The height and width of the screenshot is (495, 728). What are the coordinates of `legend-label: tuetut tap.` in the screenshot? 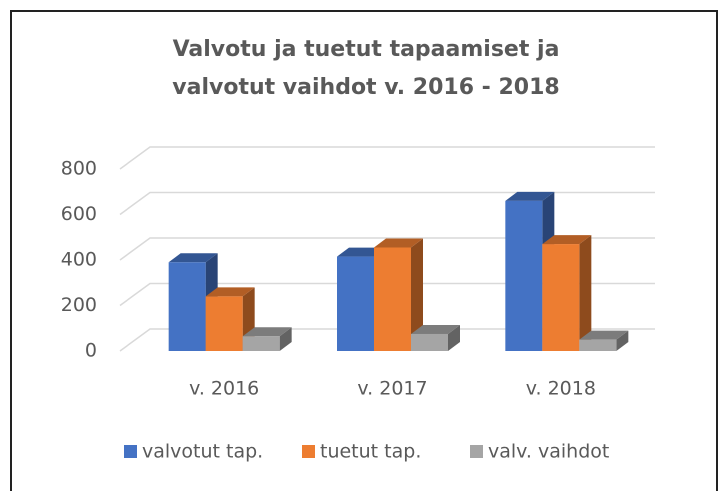 It's located at (370, 452).